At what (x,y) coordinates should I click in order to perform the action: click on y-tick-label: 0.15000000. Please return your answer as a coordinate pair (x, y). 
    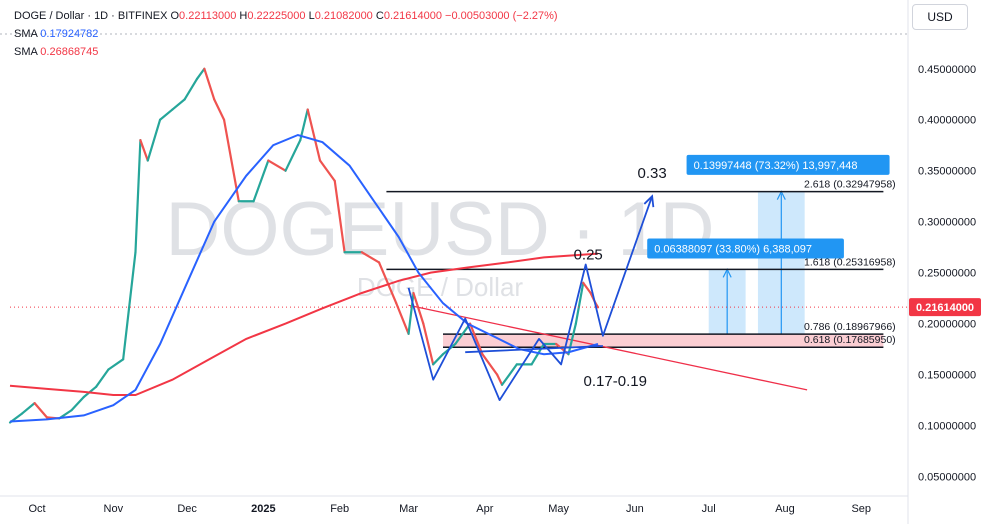
    Looking at the image, I should click on (947, 376).